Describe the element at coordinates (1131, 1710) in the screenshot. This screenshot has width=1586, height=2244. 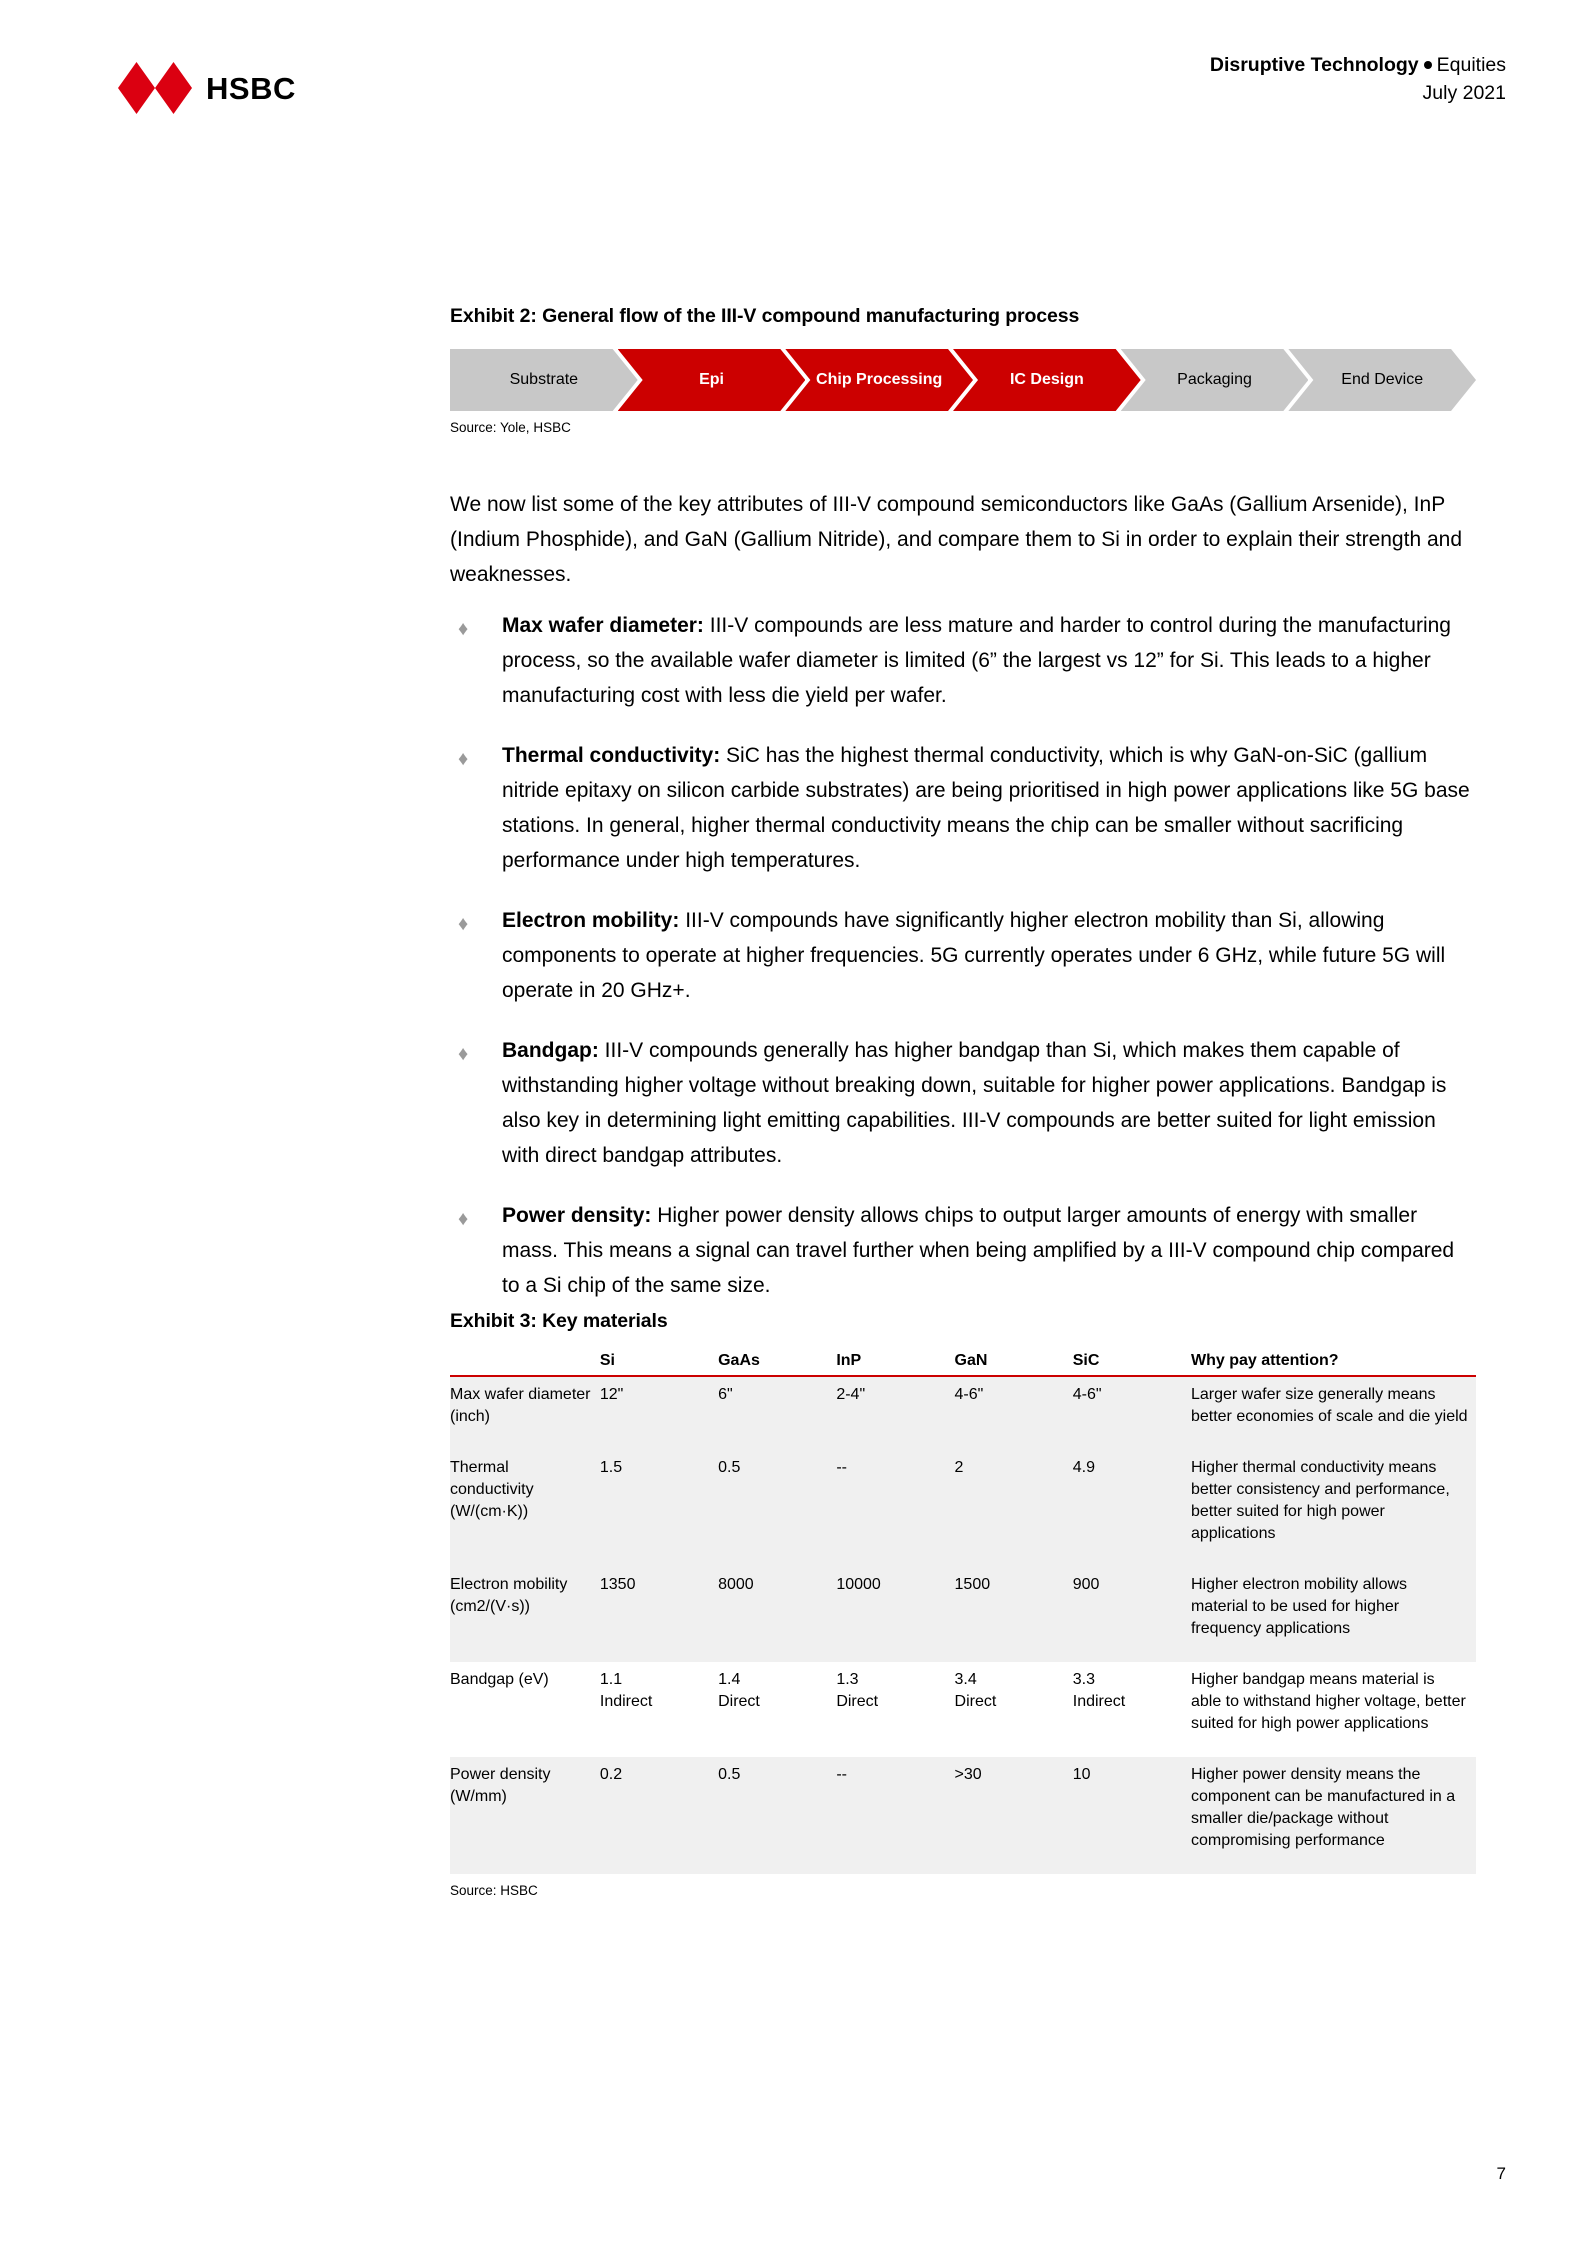
I see `cell-sic: 3.3 Indirect` at that location.